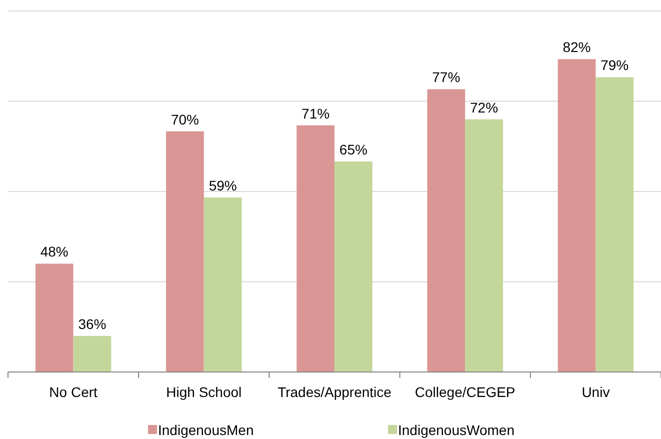 The image size is (661, 439). I want to click on data-label: 48%, so click(54, 252).